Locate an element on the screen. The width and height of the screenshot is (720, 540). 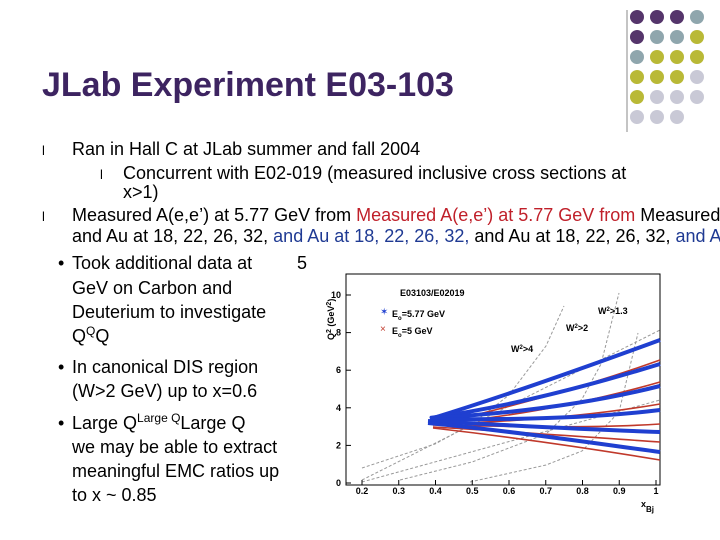
text-run: (W>2 GeV) up to x=0.6 is located at coordinates (164, 391).